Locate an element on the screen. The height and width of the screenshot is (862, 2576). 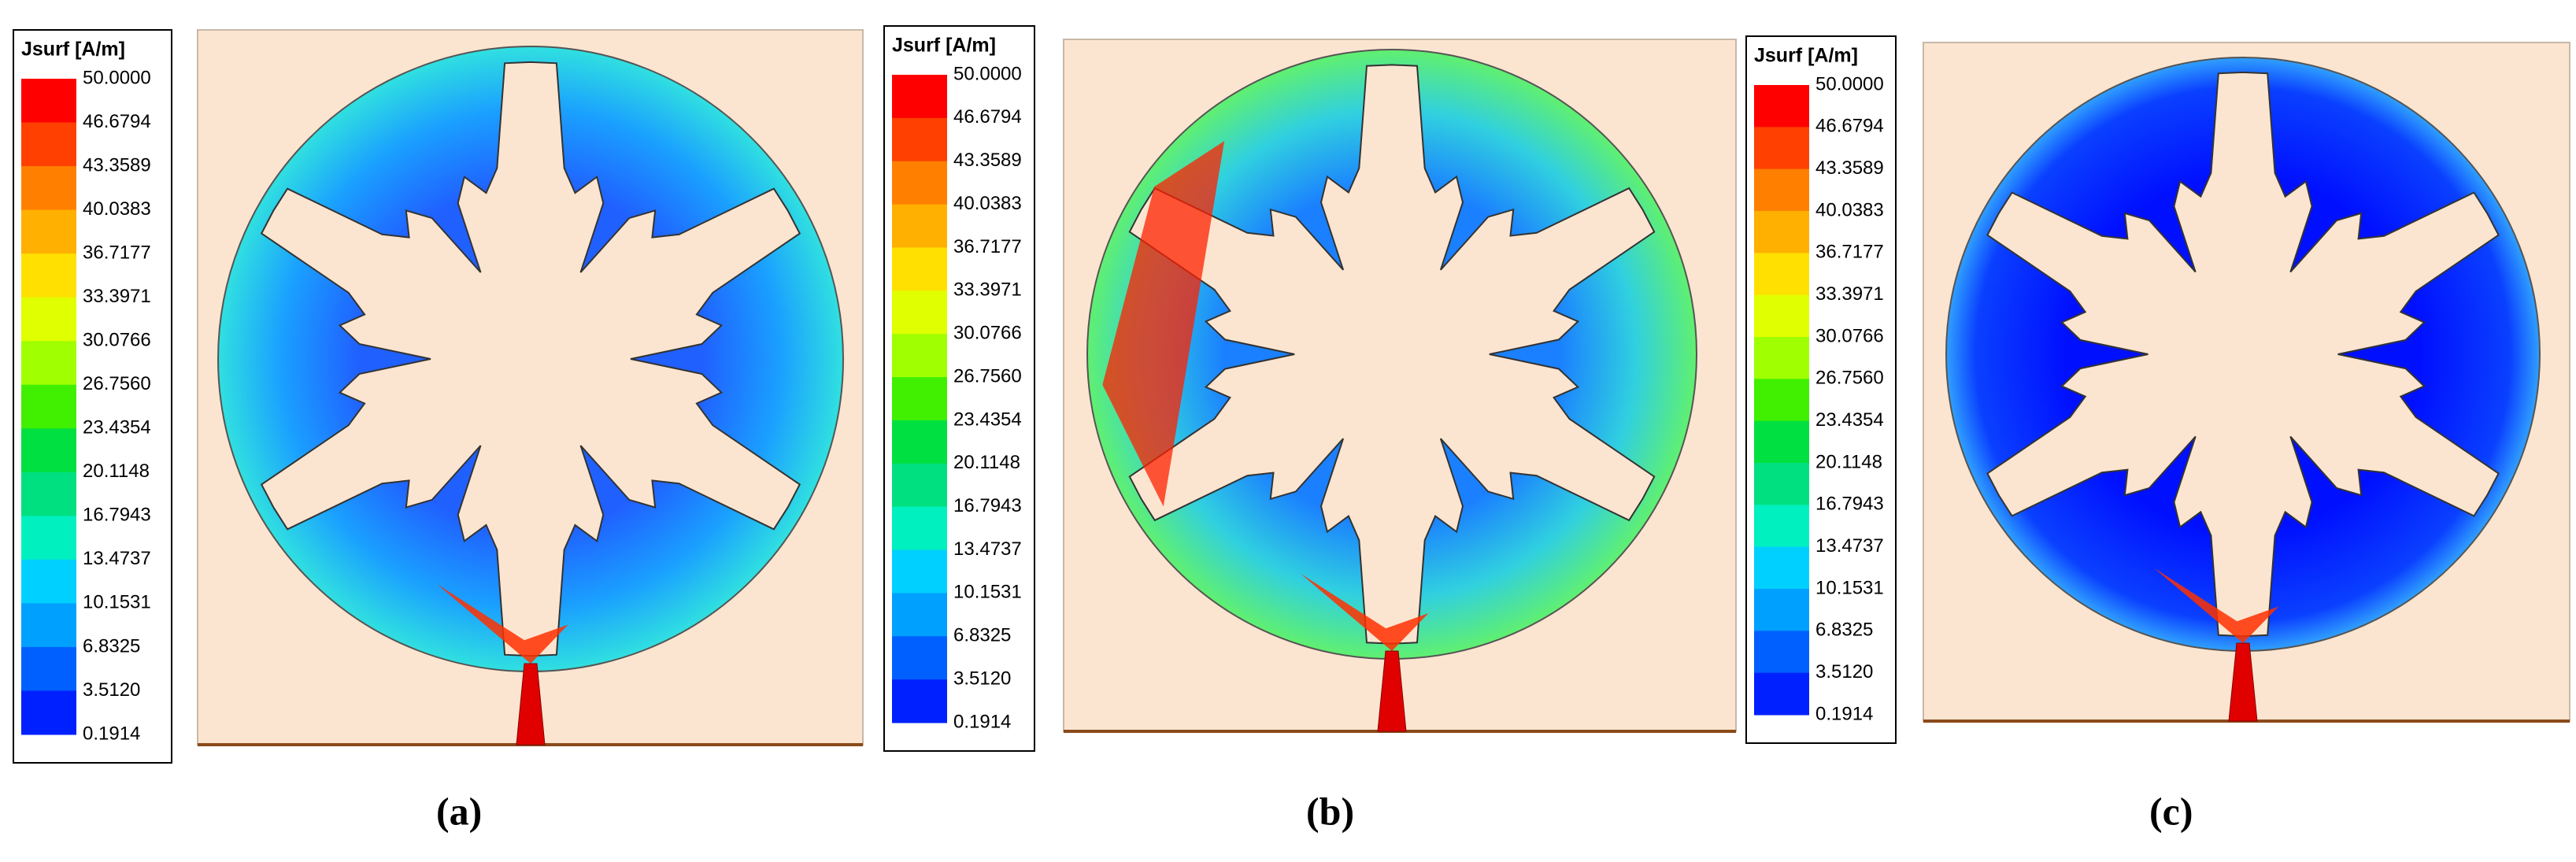
panel-label: (b) is located at coordinates (1330, 811).